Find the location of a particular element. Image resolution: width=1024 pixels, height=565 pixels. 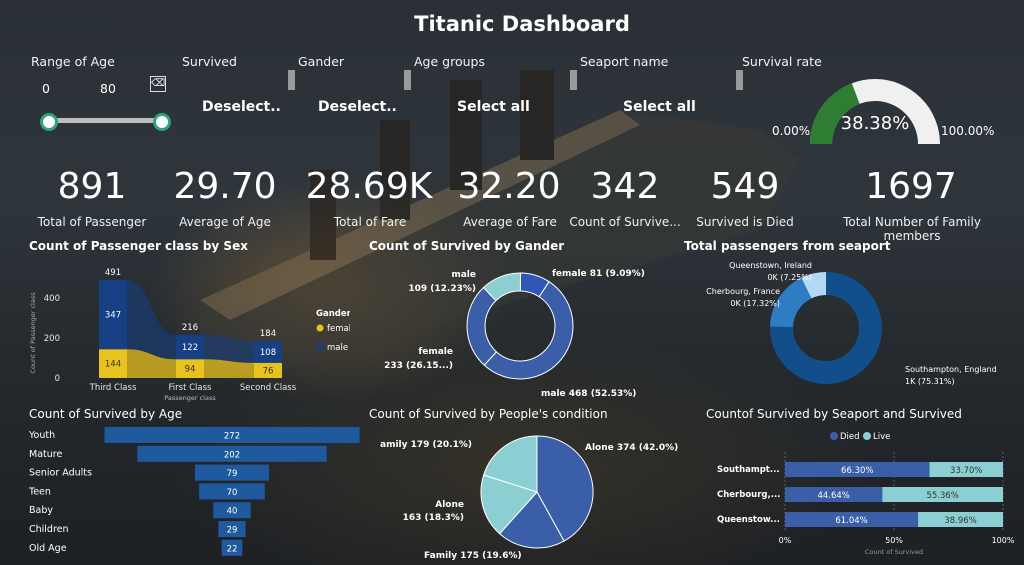

slice-data-label: 233 (26.15...) is located at coordinates (418, 366).